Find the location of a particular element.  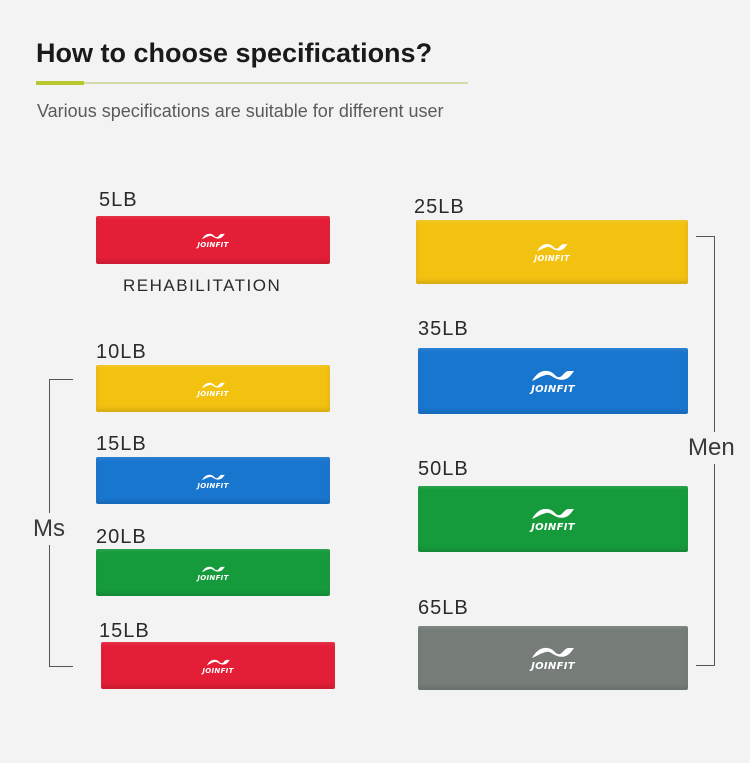

rehabilitation-label: REHABILITATION is located at coordinates (202, 285).